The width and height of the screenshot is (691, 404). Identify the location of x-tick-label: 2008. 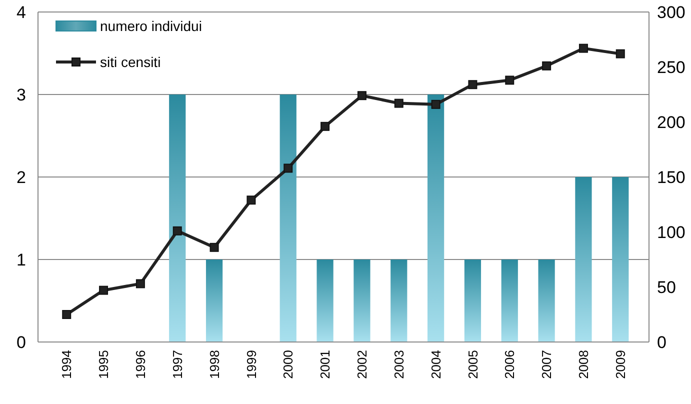
(584, 364).